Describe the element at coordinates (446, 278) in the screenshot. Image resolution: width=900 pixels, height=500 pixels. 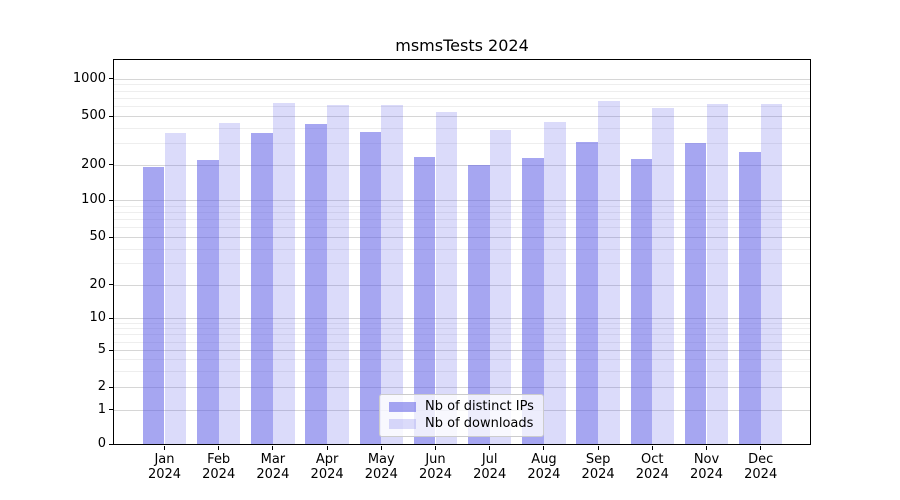
I see `bar-downloads-jun` at that location.